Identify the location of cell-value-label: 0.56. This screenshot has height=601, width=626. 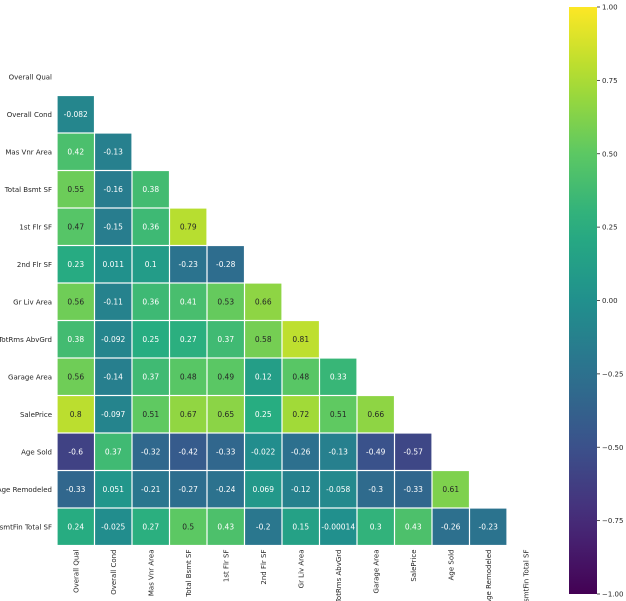
(75, 301).